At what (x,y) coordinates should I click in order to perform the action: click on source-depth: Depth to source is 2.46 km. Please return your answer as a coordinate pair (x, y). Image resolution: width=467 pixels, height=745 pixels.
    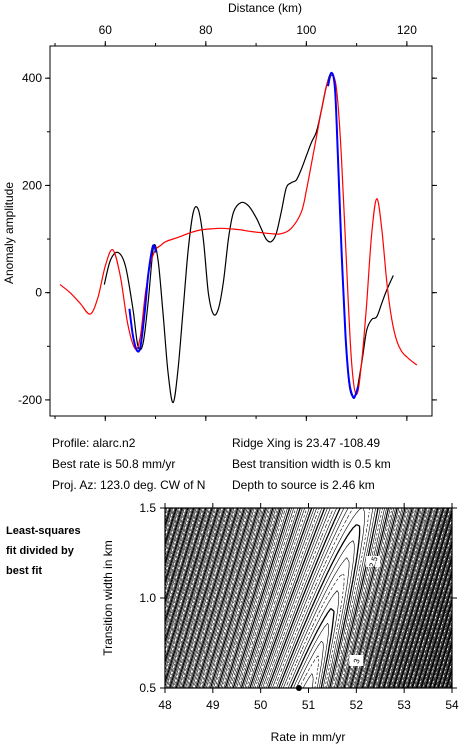
    Looking at the image, I should click on (303, 485).